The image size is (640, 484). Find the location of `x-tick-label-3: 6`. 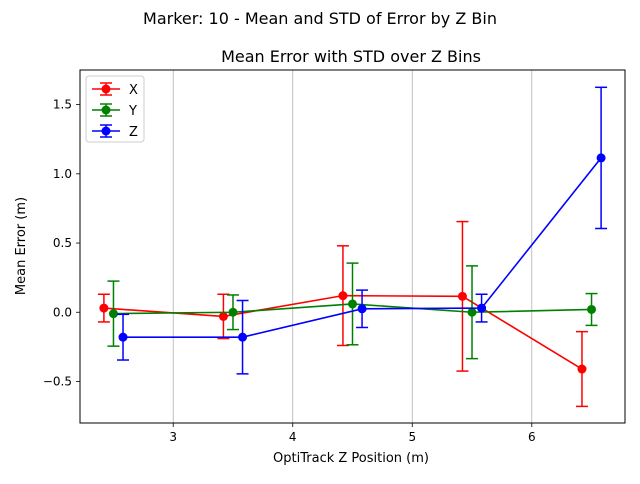

x-tick-label-3: 6 is located at coordinates (532, 437).